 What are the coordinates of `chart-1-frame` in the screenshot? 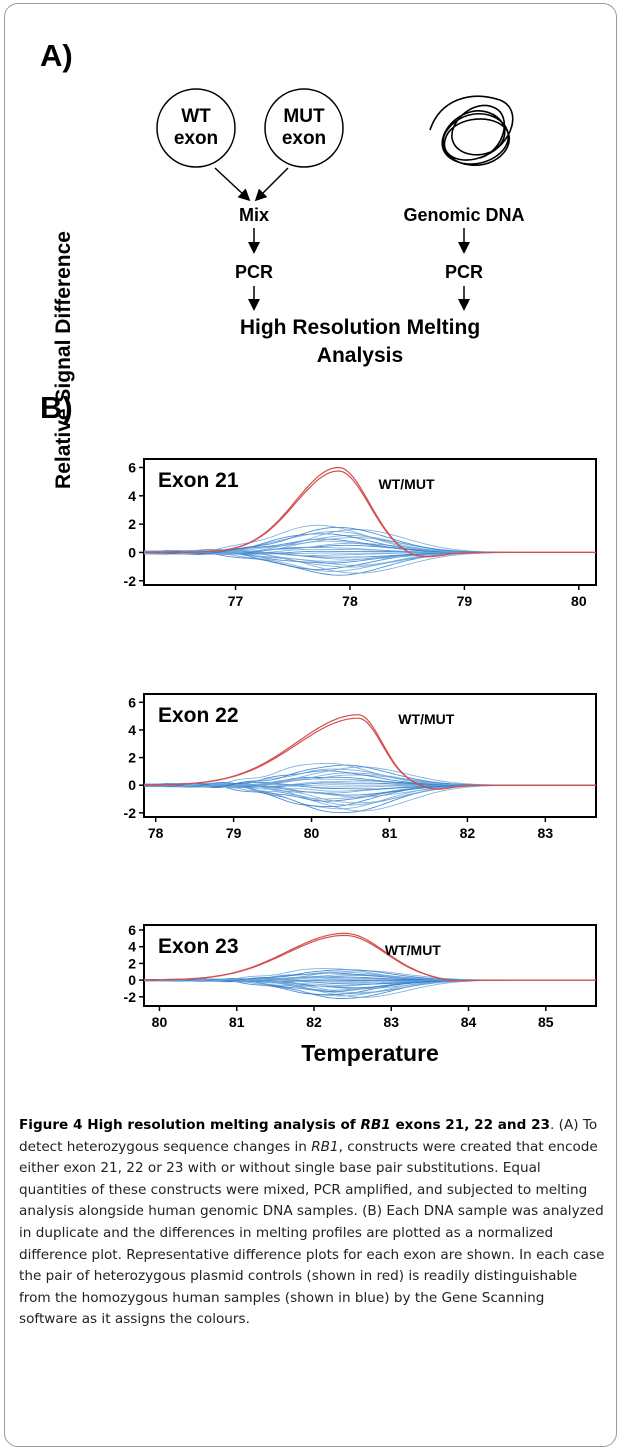 It's located at (370, 522).